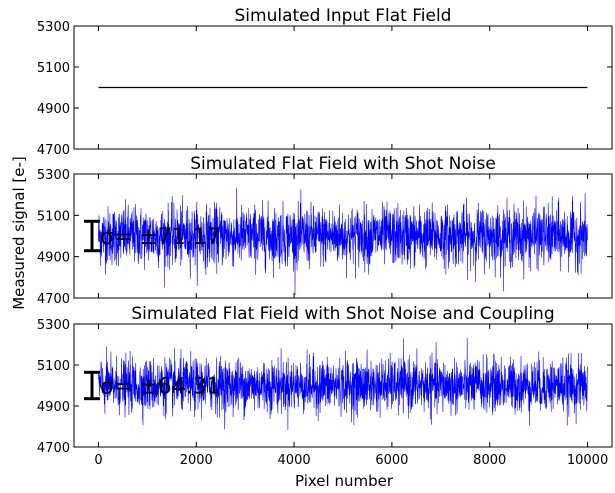  What do you see at coordinates (344, 481) in the screenshot?
I see `x-axis-label: Pixel number` at bounding box center [344, 481].